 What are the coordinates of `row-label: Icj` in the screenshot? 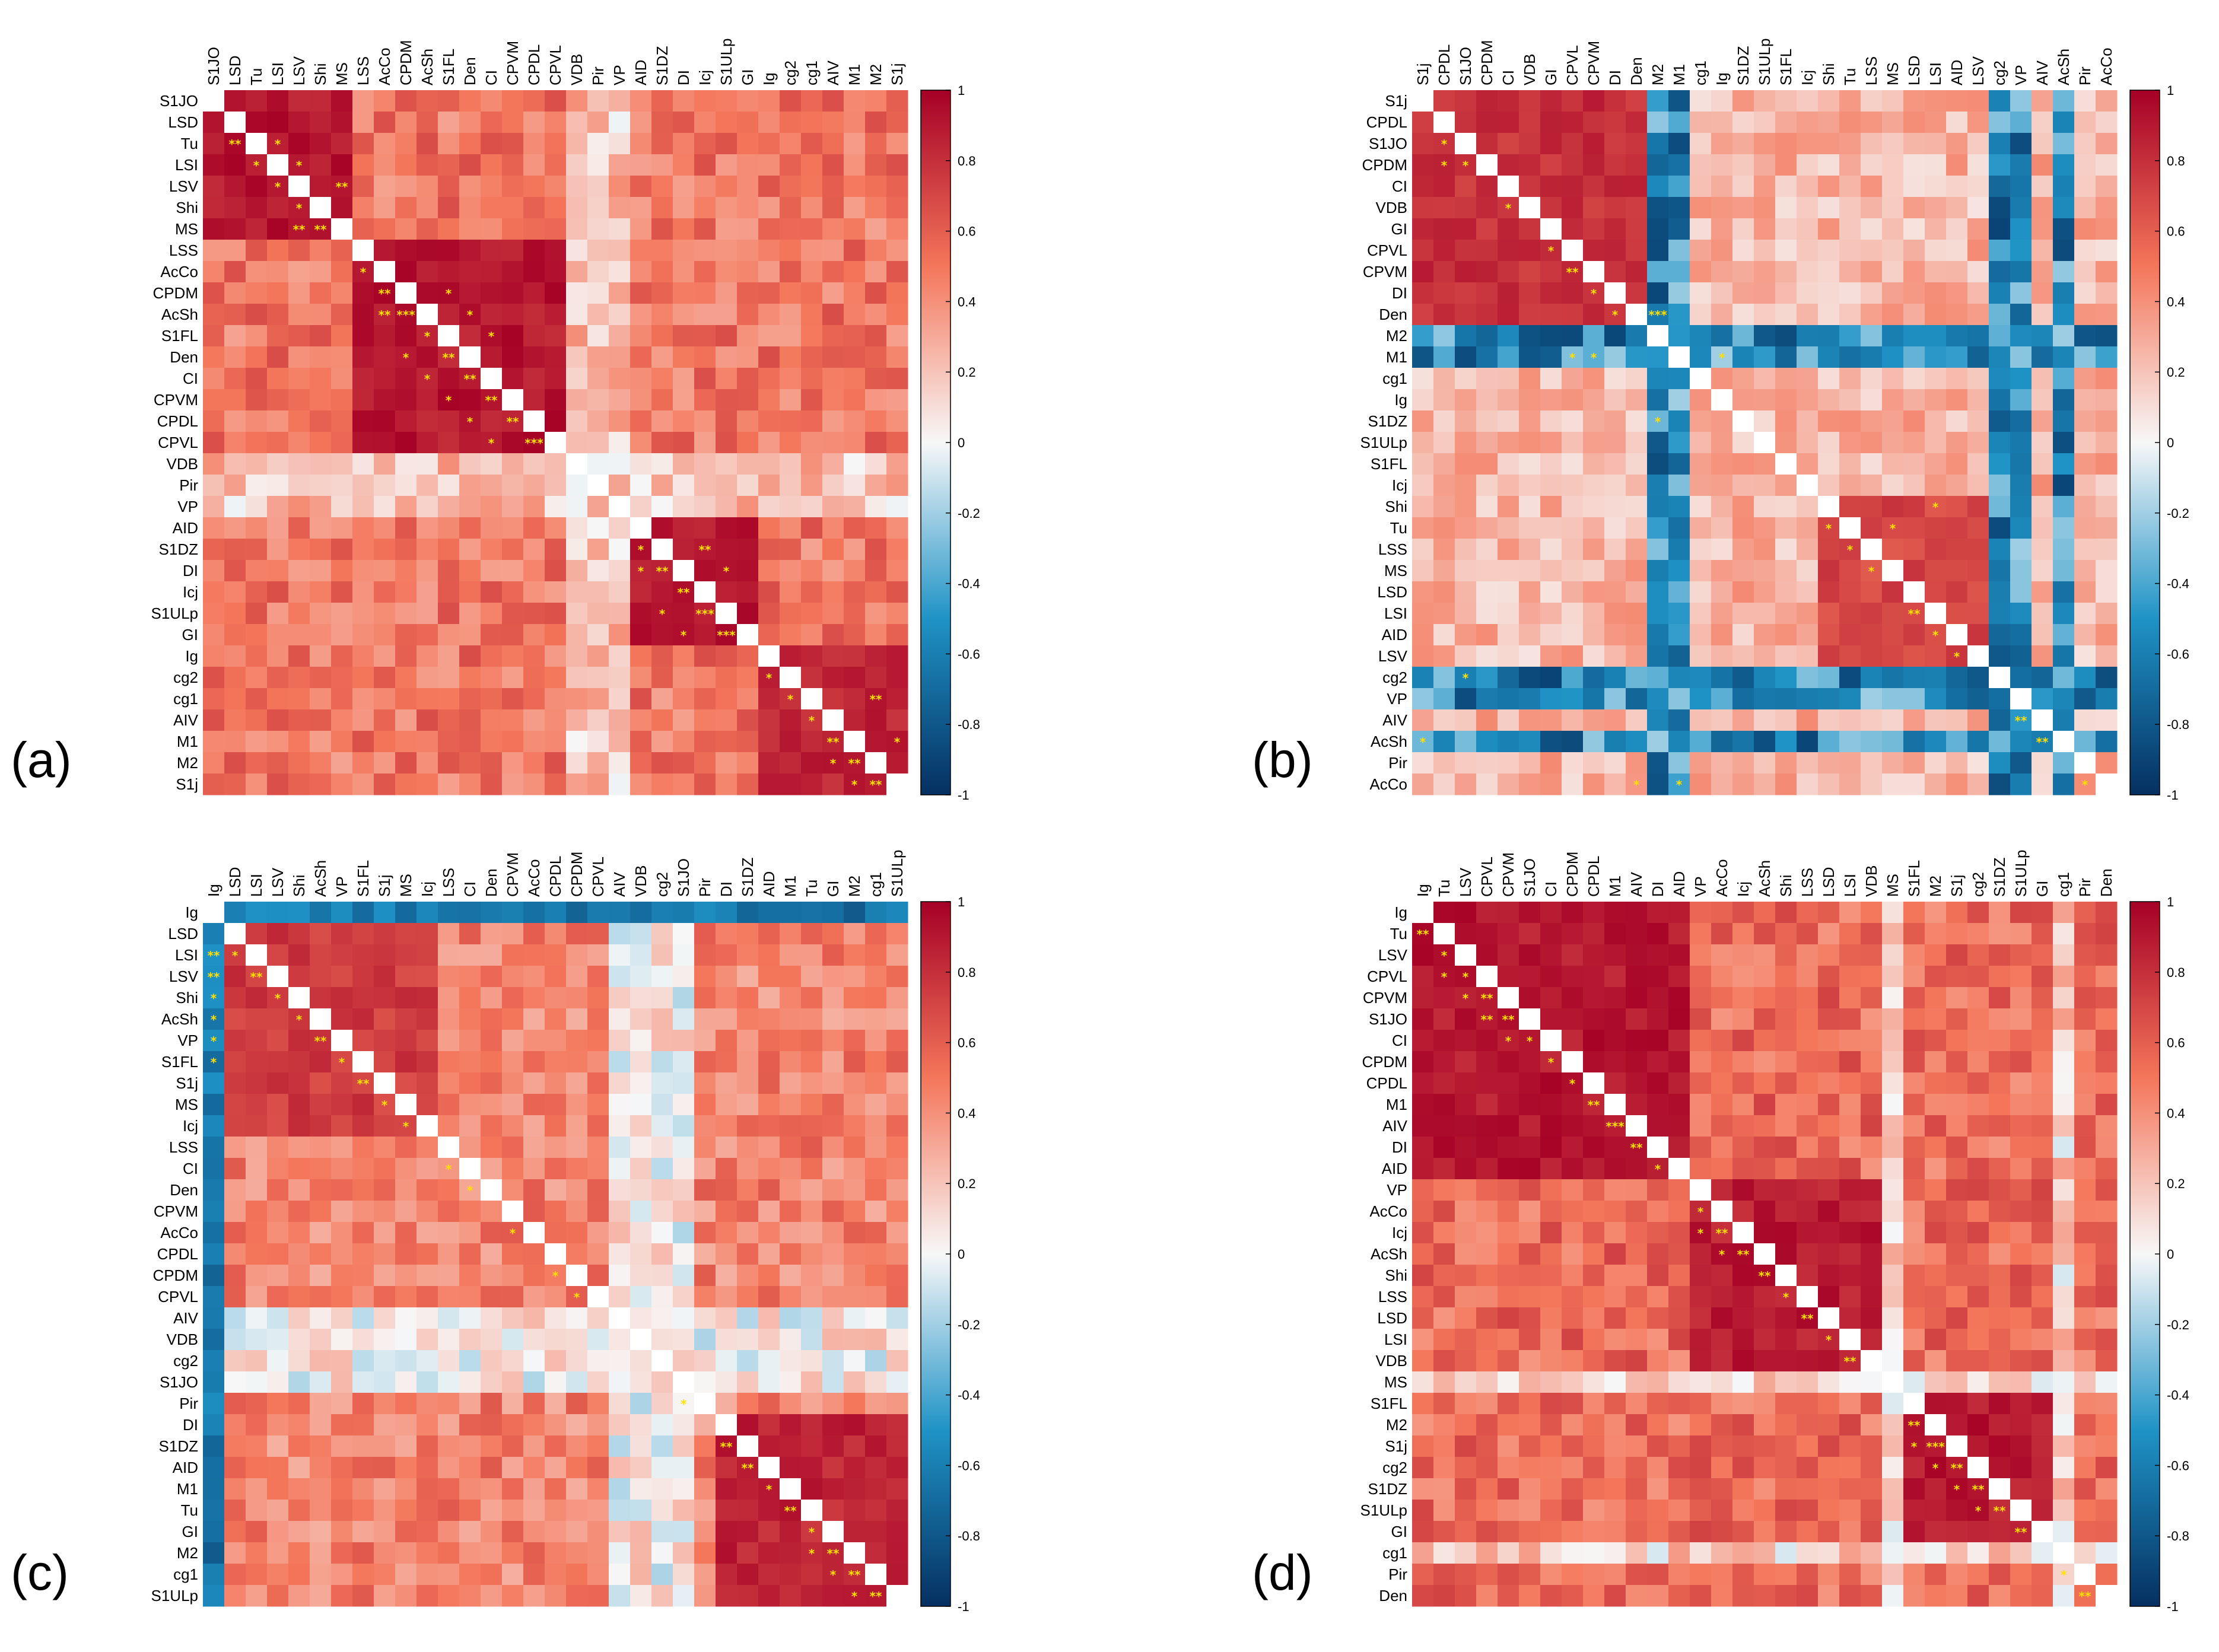 It's located at (190, 592).